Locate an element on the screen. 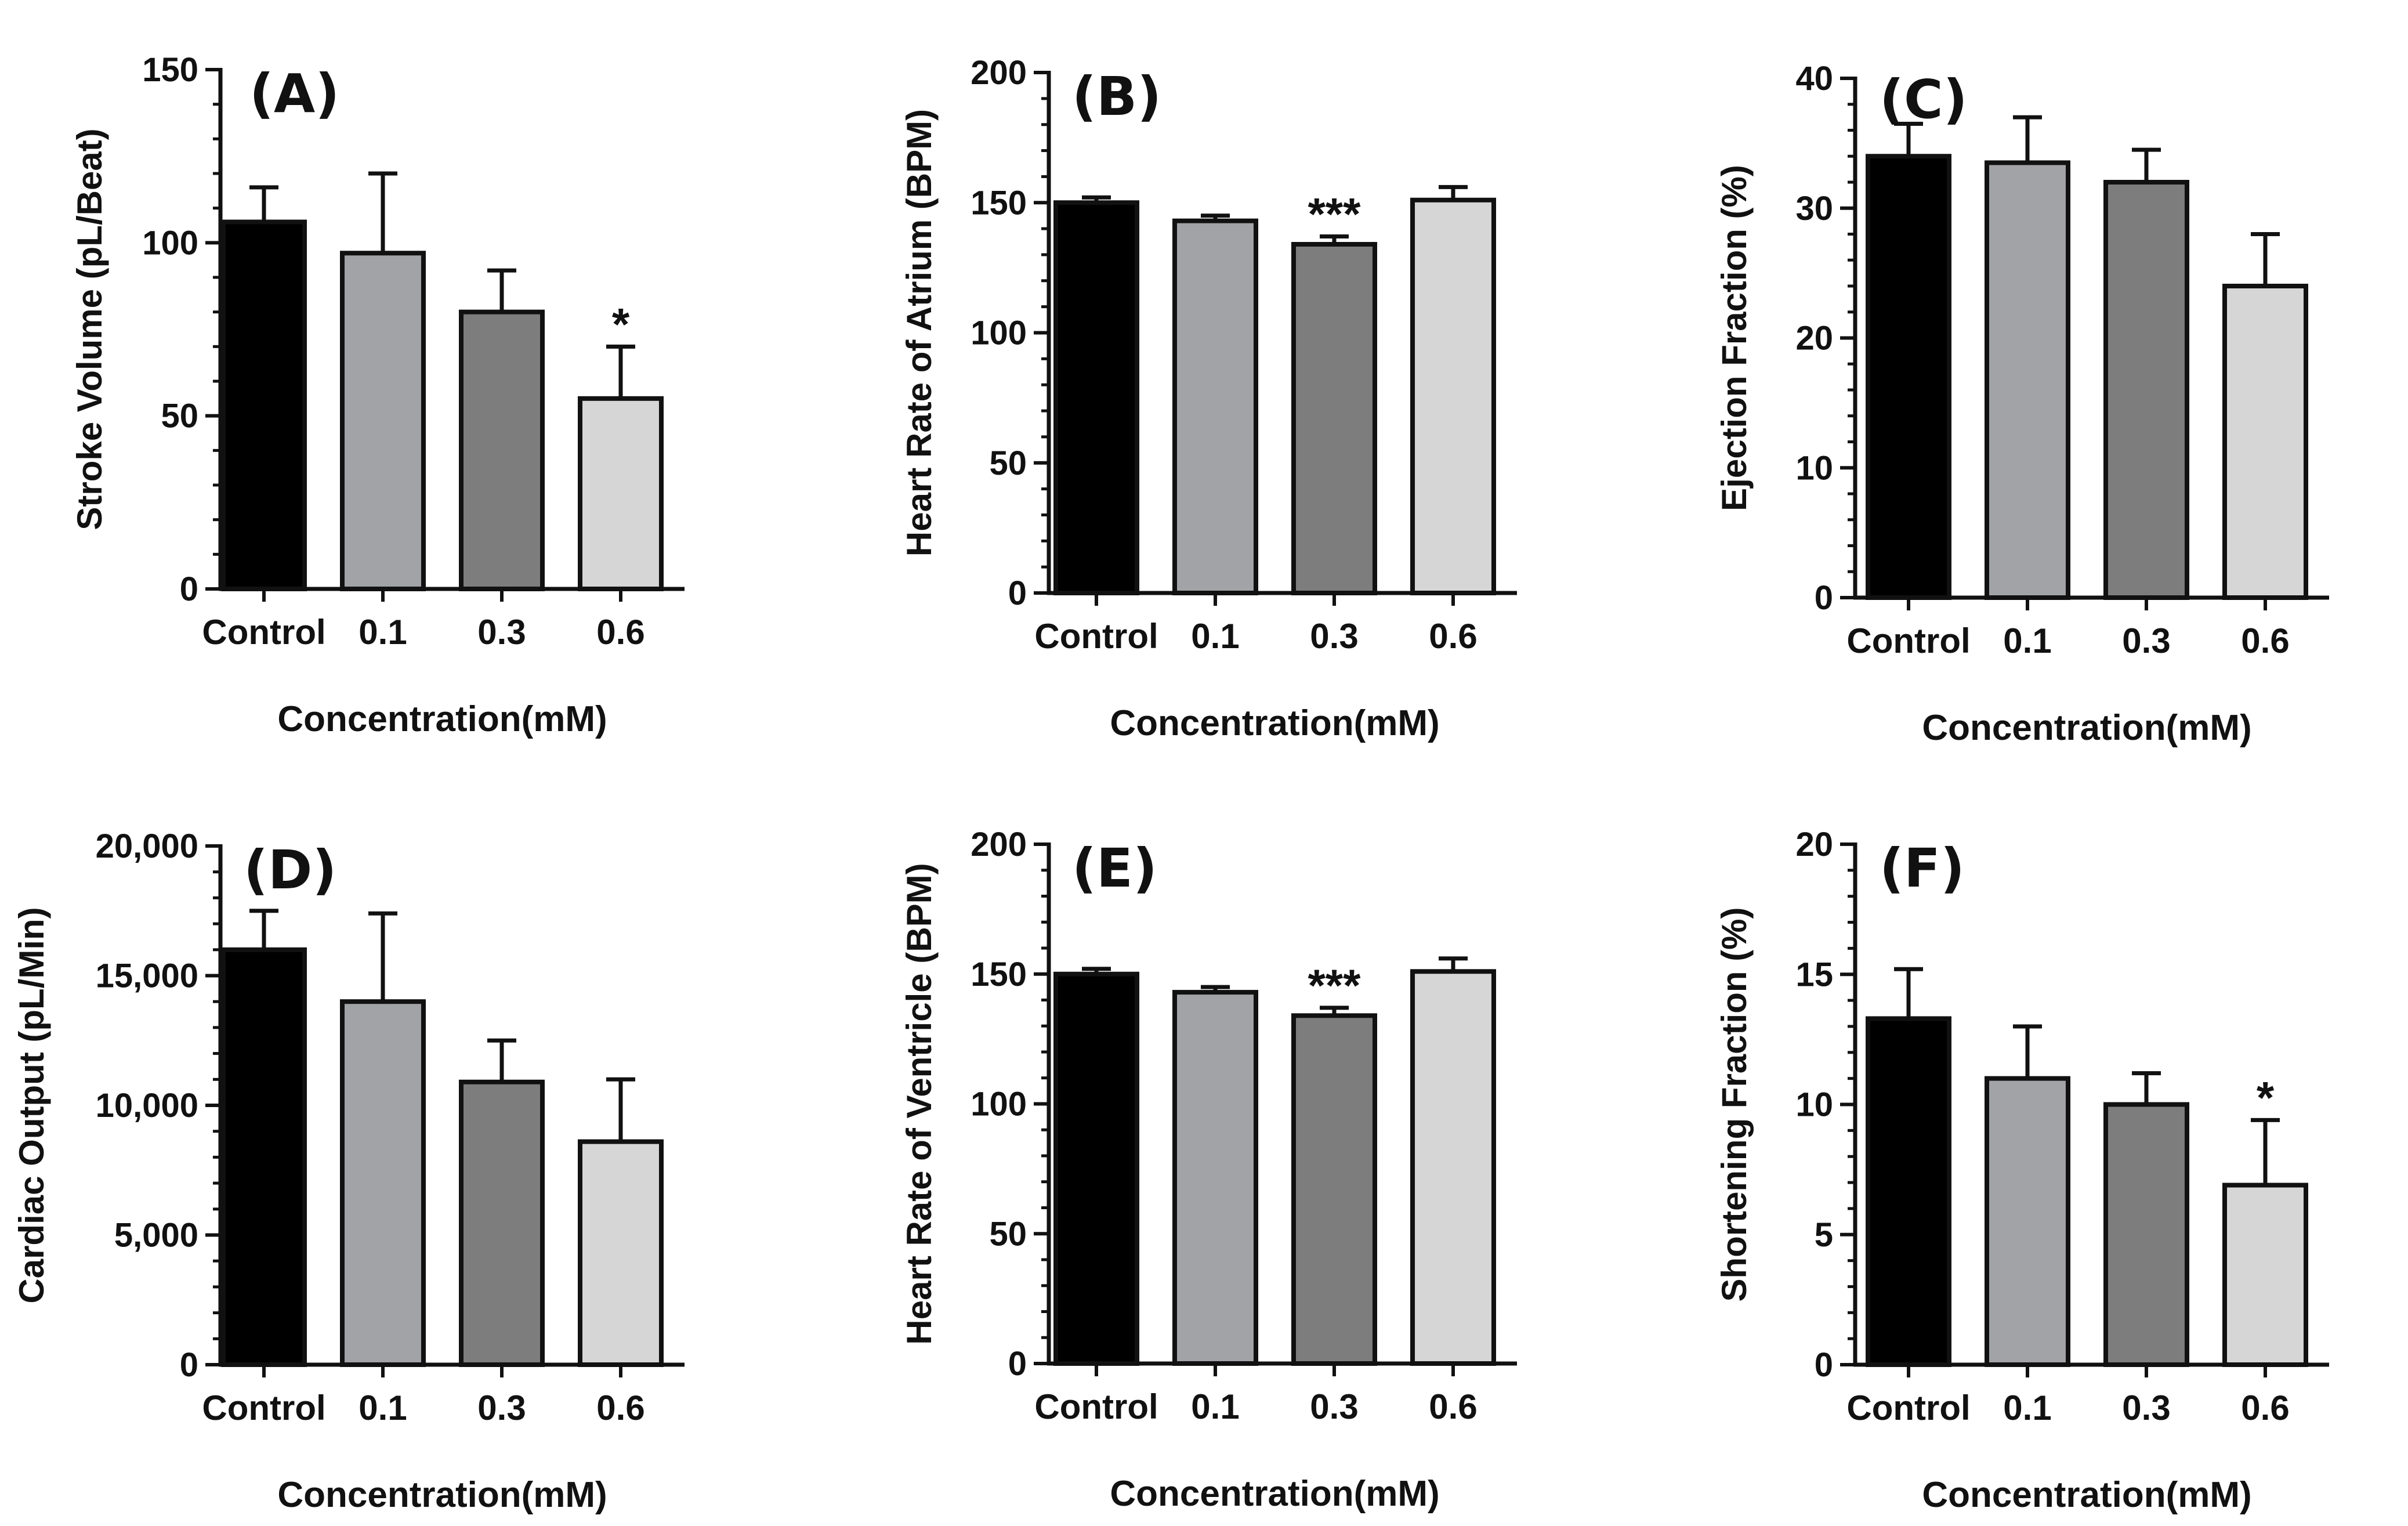 The width and height of the screenshot is (2408, 1526). y-tick-label: 5 is located at coordinates (1824, 1235).